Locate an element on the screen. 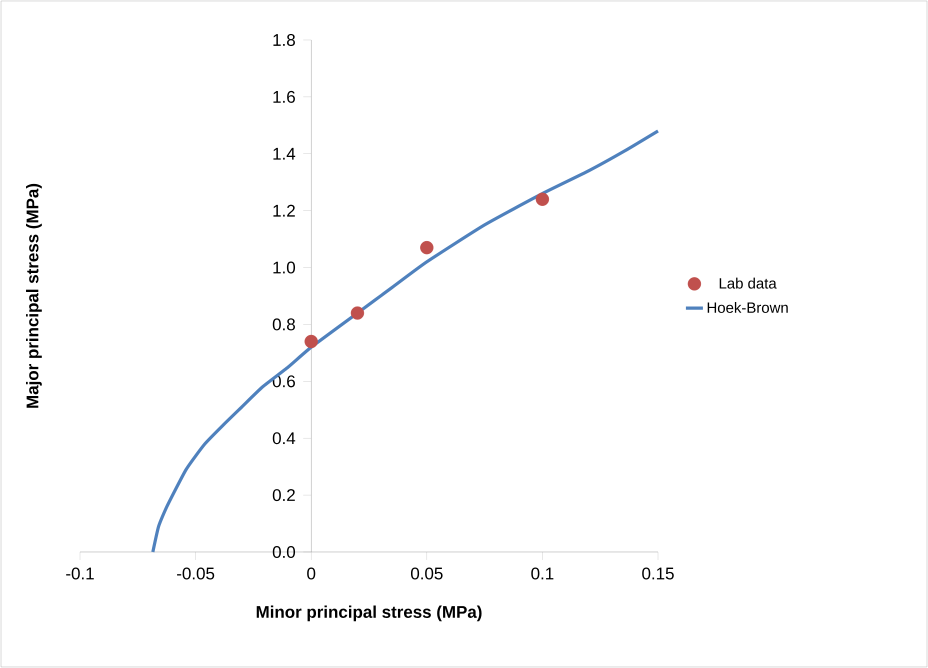 This screenshot has height=668, width=928. y-tick-label: 1.2 is located at coordinates (284, 210).